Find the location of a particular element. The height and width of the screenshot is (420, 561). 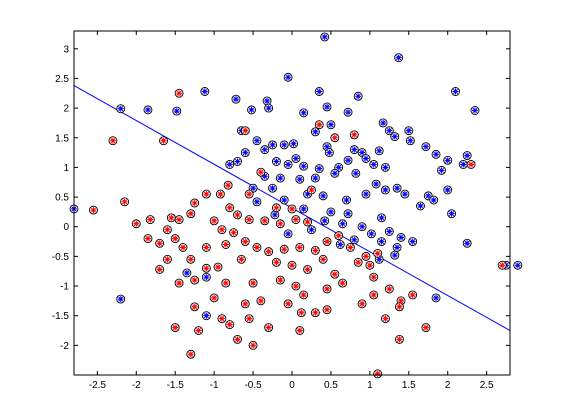

y-tick-label: 1.5 is located at coordinates (62, 138).